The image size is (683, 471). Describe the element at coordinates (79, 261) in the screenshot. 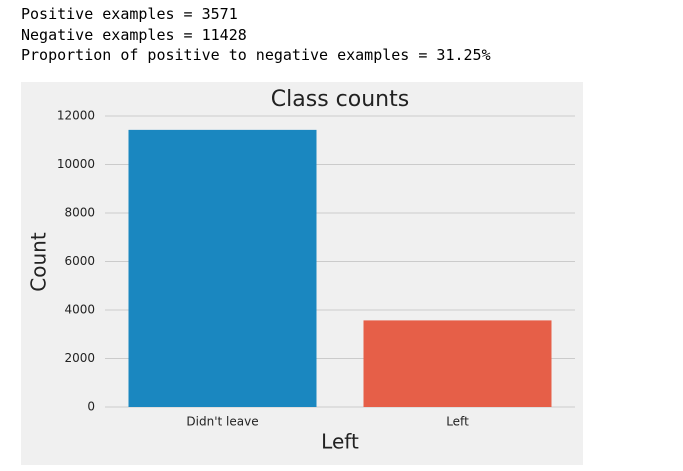

I see `y-tick-label: 6000` at that location.